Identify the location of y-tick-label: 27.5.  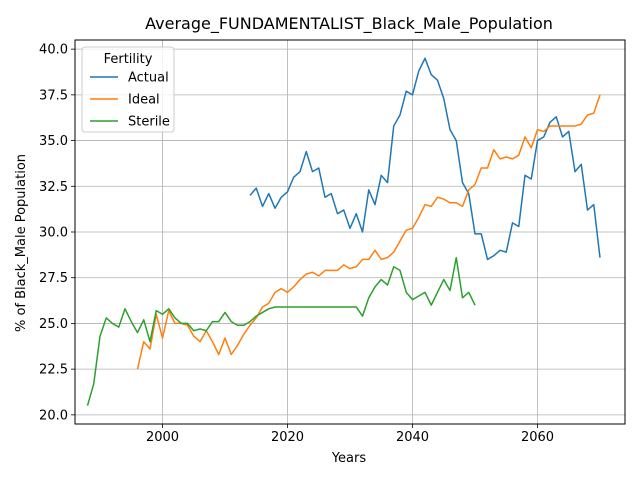
(53, 278).